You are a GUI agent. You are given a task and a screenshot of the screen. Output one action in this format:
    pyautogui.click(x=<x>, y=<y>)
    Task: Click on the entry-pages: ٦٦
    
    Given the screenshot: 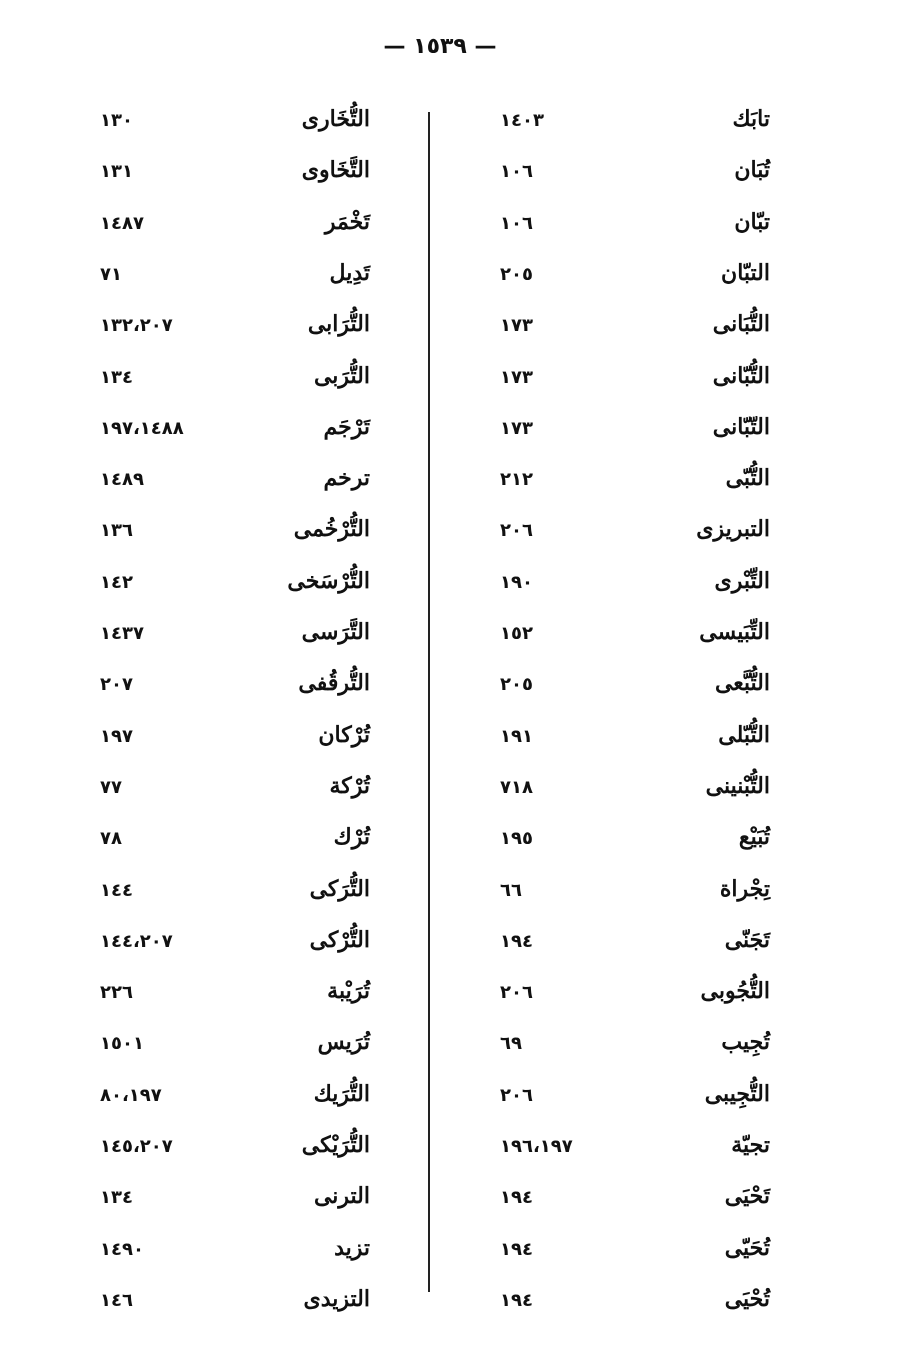 What is the action you would take?
    pyautogui.click(x=511, y=890)
    